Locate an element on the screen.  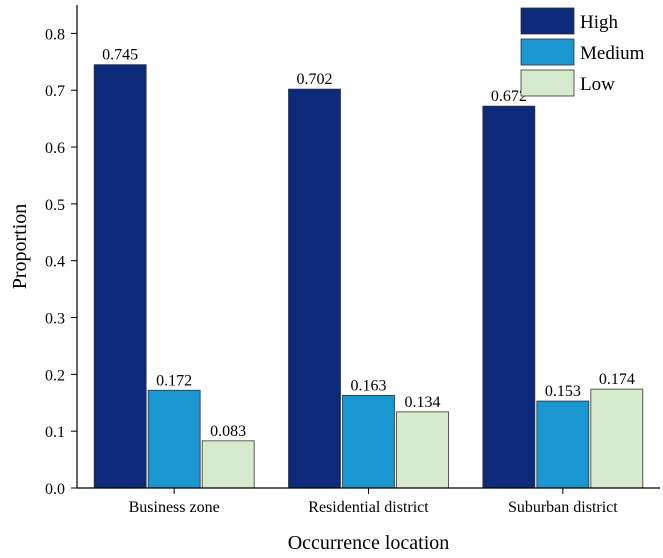
y-tick-label: 0.4 is located at coordinates (55, 262).